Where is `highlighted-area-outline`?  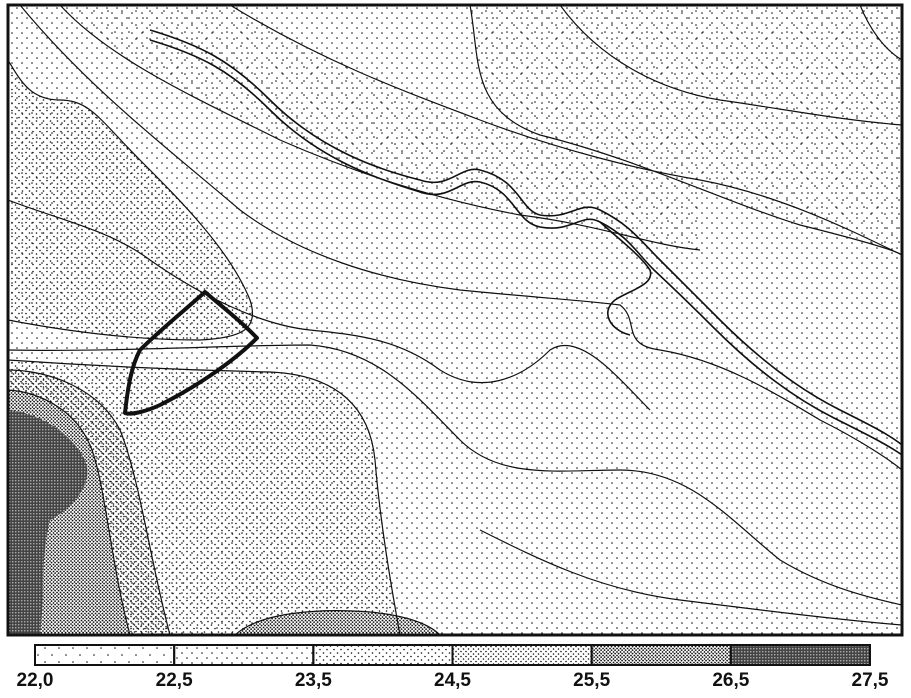
highlighted-area-outline is located at coordinates (191, 353).